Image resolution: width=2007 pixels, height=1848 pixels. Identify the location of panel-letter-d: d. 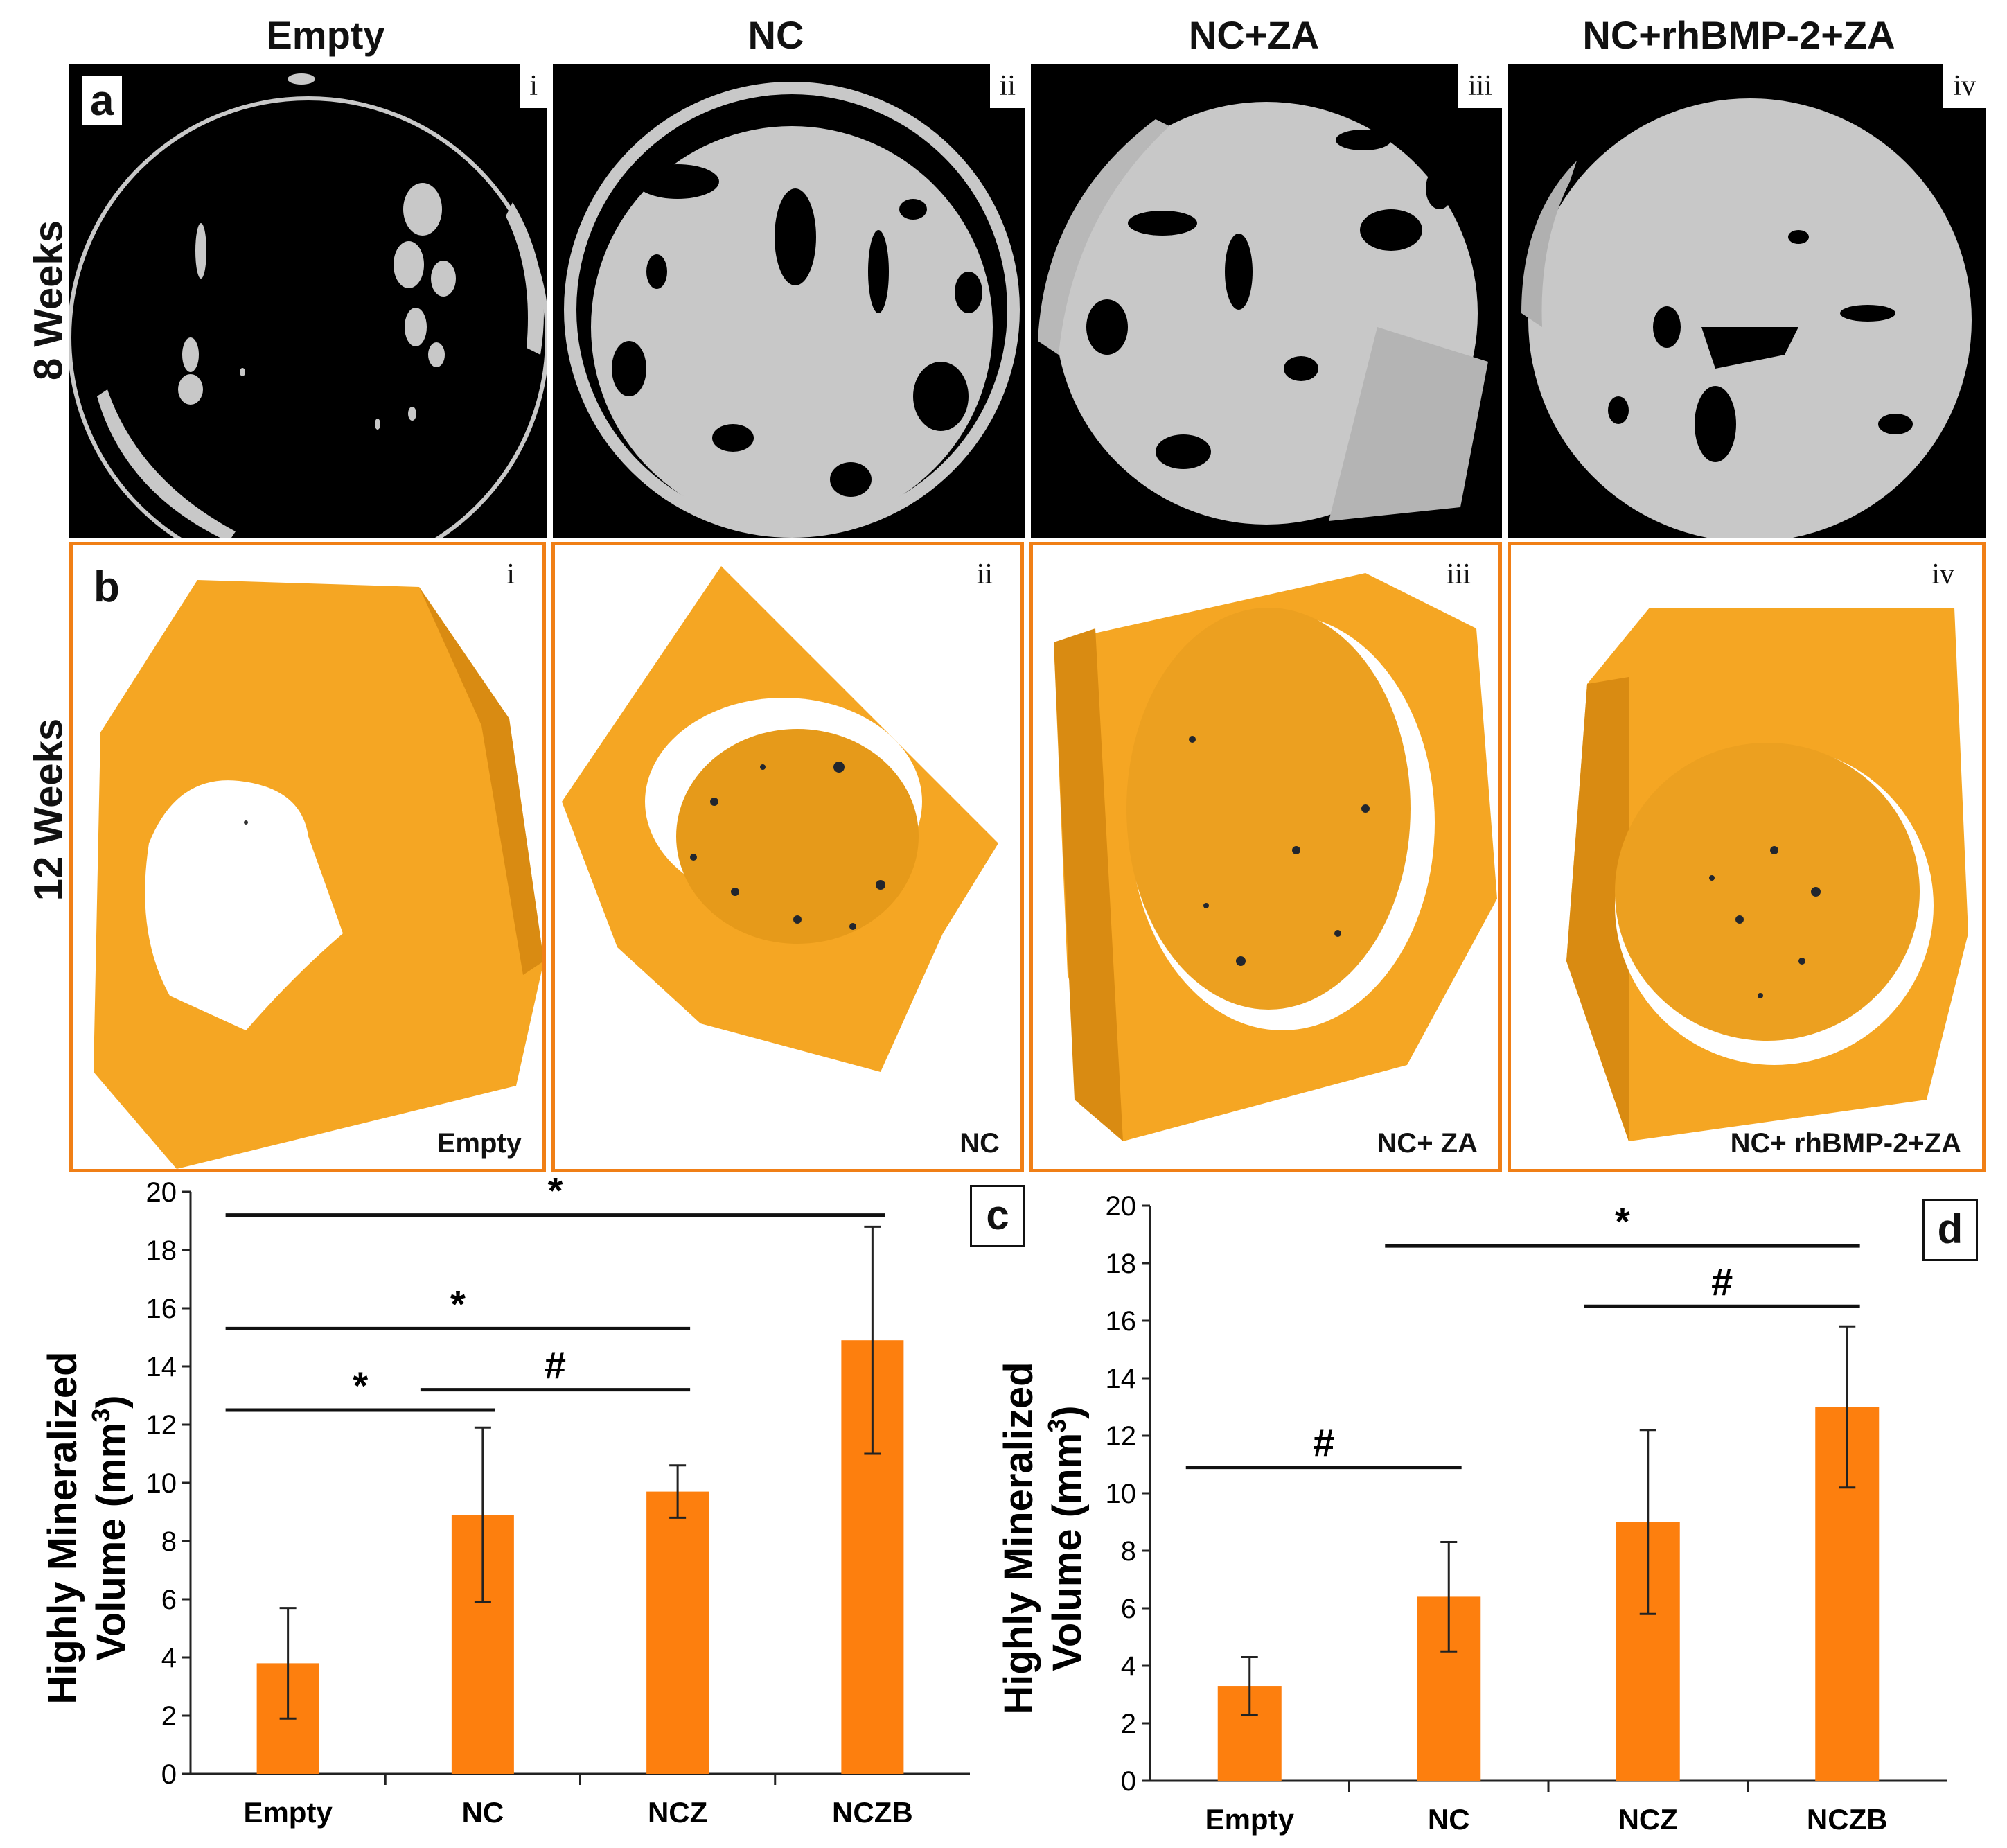
(1950, 1230).